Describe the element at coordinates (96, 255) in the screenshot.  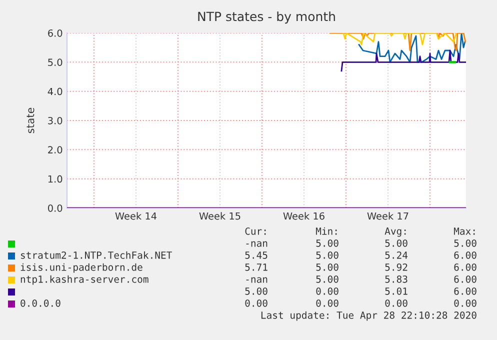
I see `legend-label: stratum2-1.NTP.TechFak.NET` at that location.